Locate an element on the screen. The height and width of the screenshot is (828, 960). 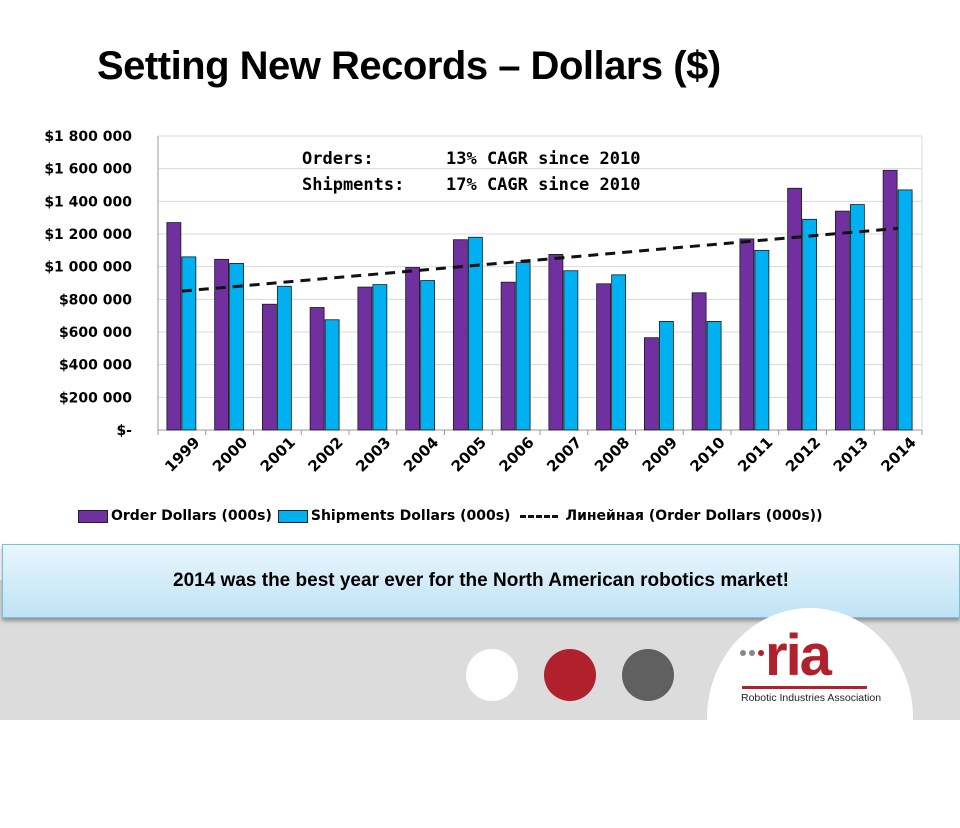
logo-dots-icon is located at coordinates (752, 653).